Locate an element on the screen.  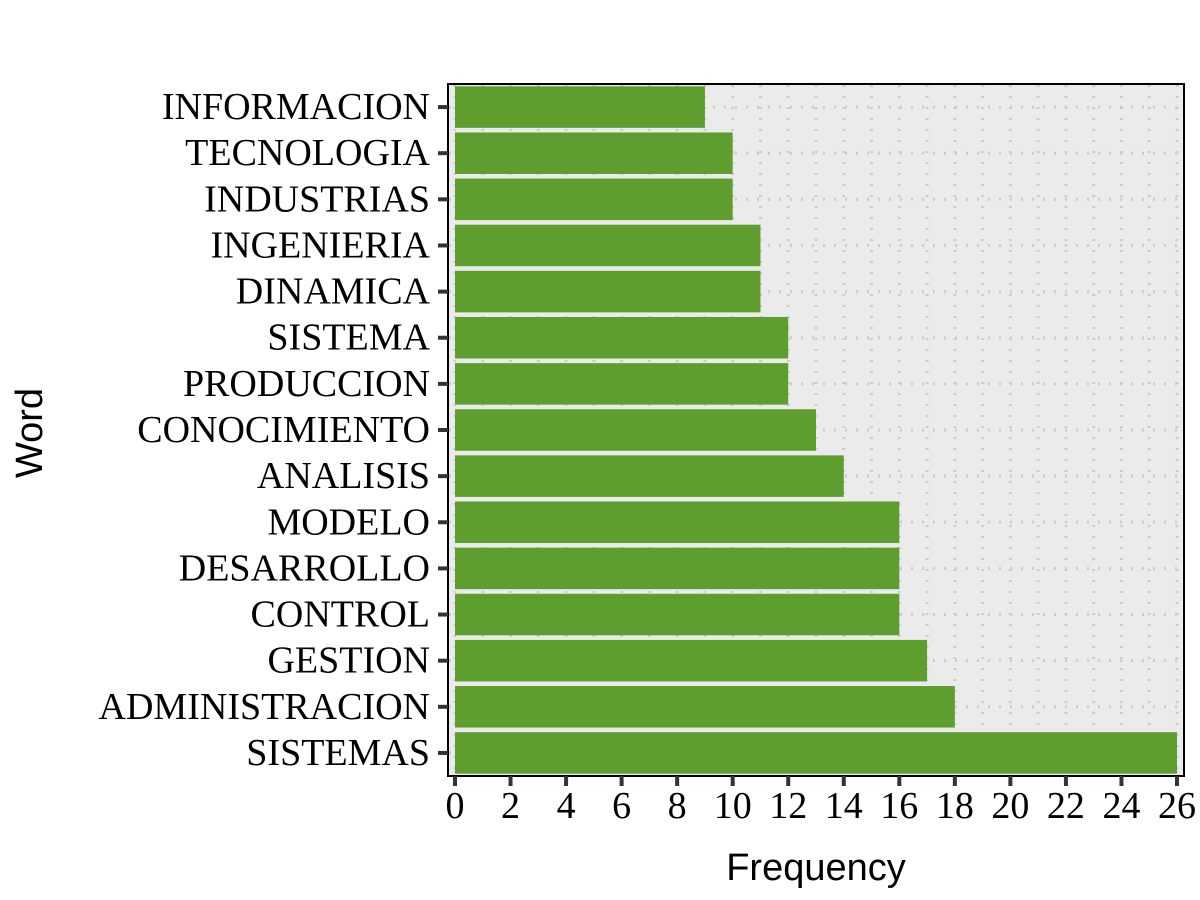
bar-industrias is located at coordinates (594, 199).